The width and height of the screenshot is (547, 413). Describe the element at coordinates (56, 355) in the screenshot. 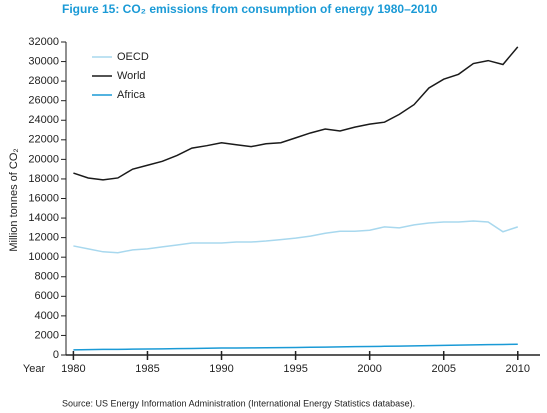

I see `y-tick-label: 0` at that location.